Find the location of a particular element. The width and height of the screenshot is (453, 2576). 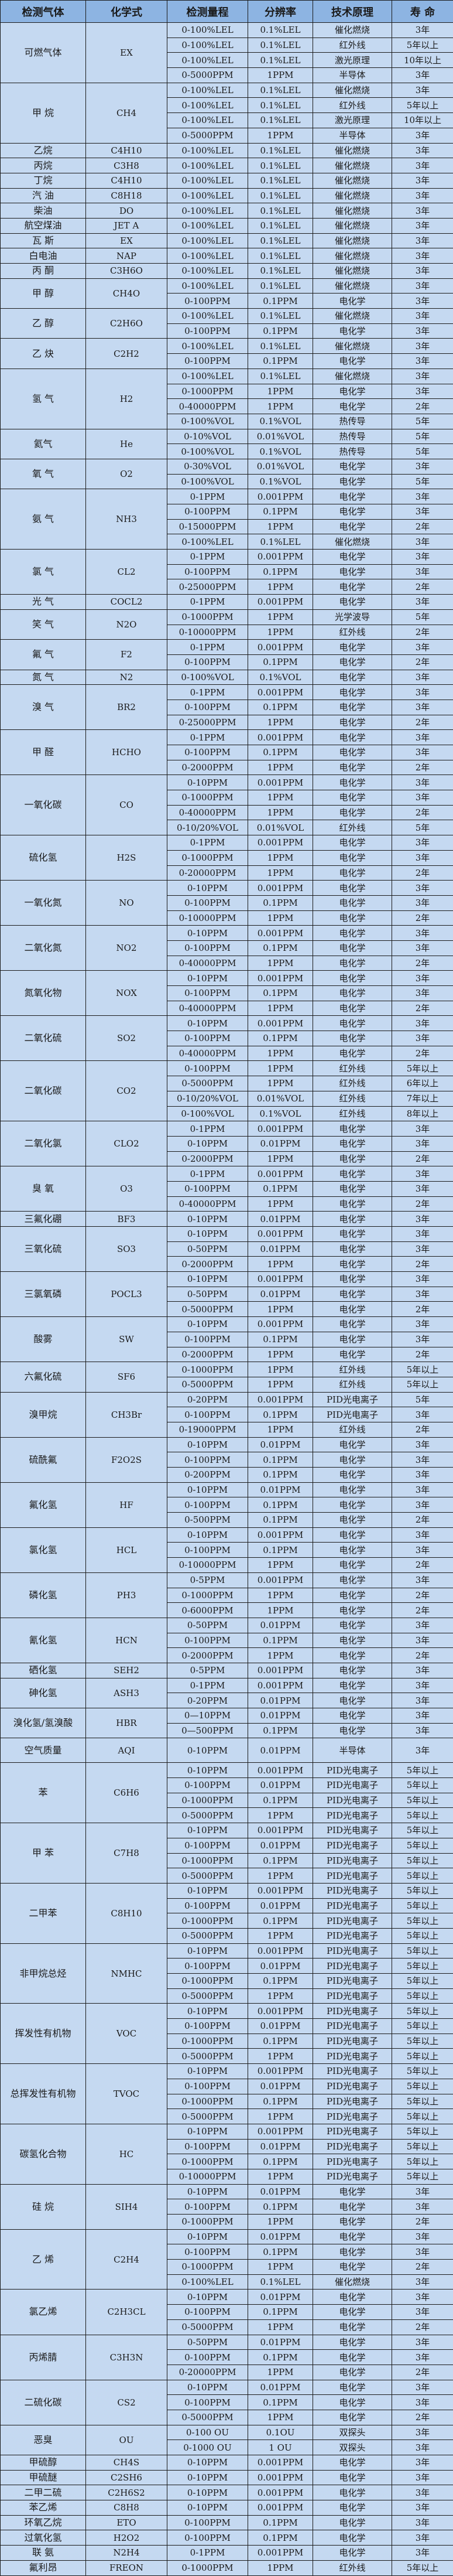

range-cell: 0-25000PPM is located at coordinates (208, 587).